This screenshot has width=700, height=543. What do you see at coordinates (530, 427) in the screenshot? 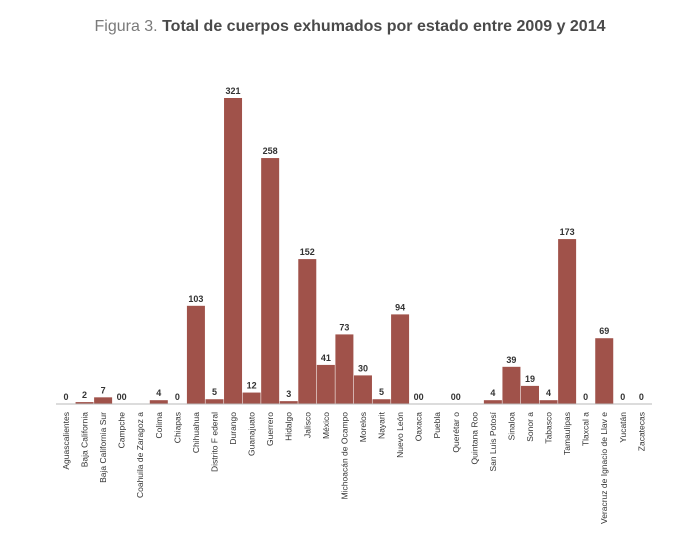
I see `x-tick-label: Sonor a` at bounding box center [530, 427].